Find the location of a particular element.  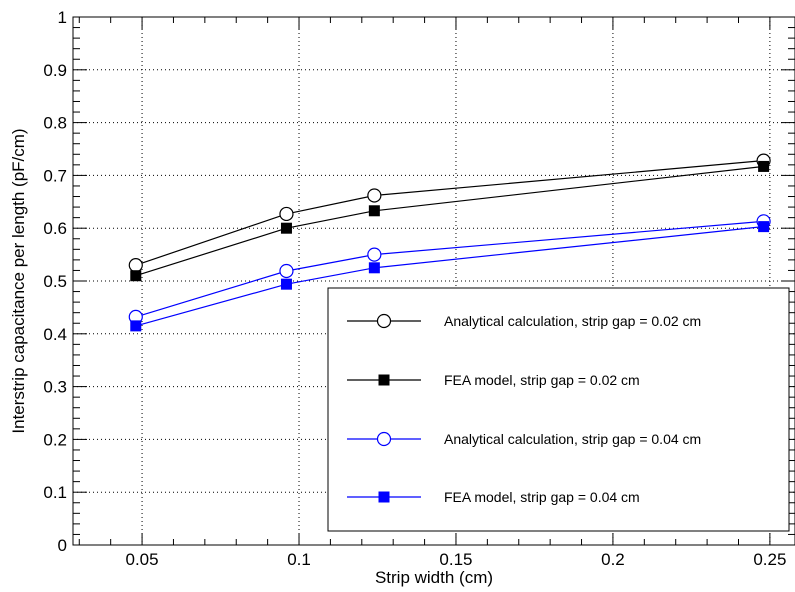

y-tick-label: 0.7 is located at coordinates (55, 175).